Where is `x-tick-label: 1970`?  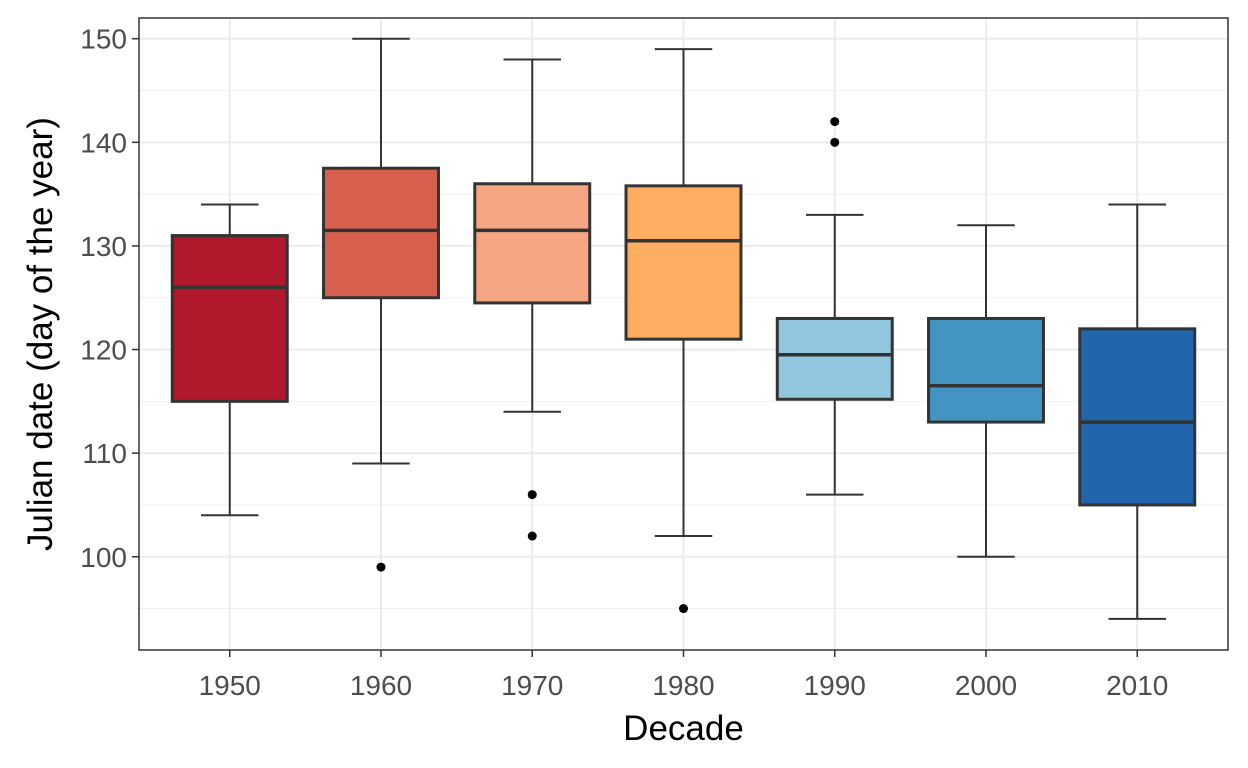 x-tick-label: 1970 is located at coordinates (532, 685).